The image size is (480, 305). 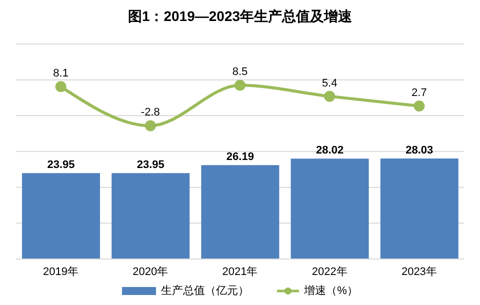 What do you see at coordinates (205, 291) in the screenshot?
I see `legend-label: 生产总值（亿元）` at bounding box center [205, 291].